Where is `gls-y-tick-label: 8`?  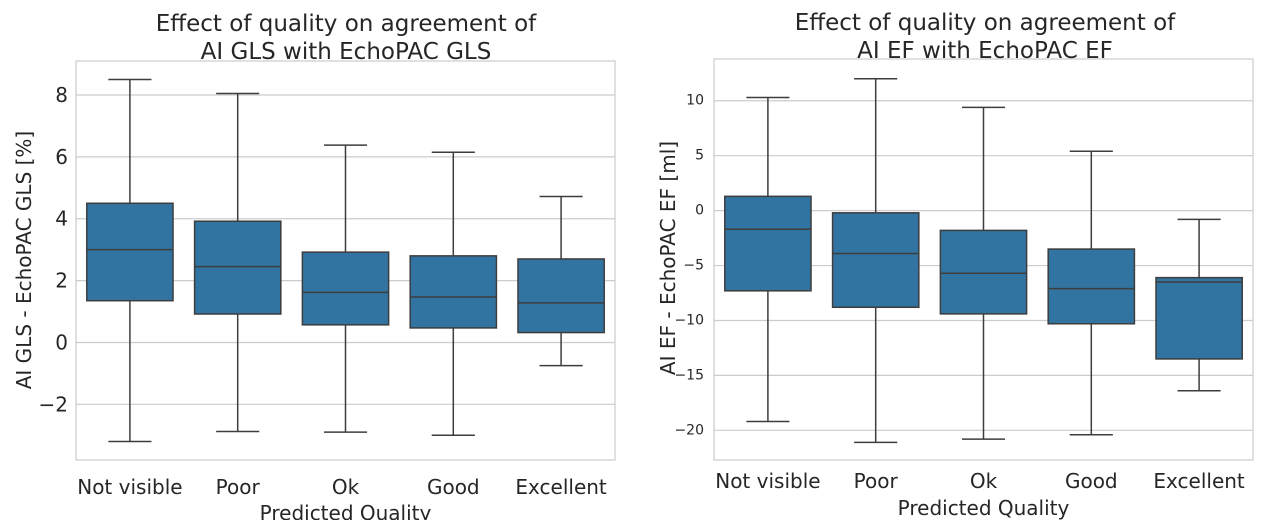
gls-y-tick-label: 8 is located at coordinates (61, 95).